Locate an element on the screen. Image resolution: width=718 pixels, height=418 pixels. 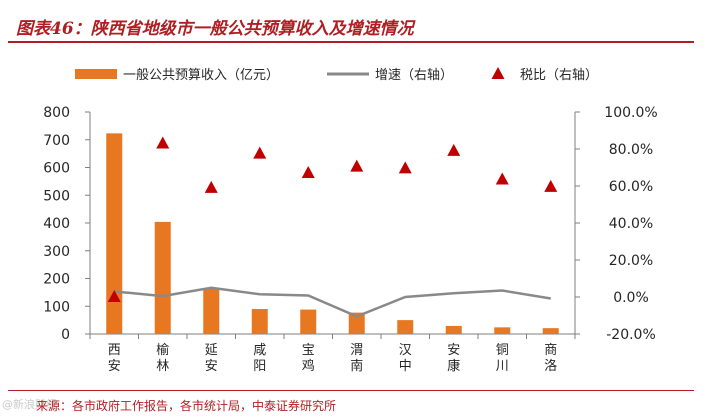
growth-line is located at coordinates (332, 302).